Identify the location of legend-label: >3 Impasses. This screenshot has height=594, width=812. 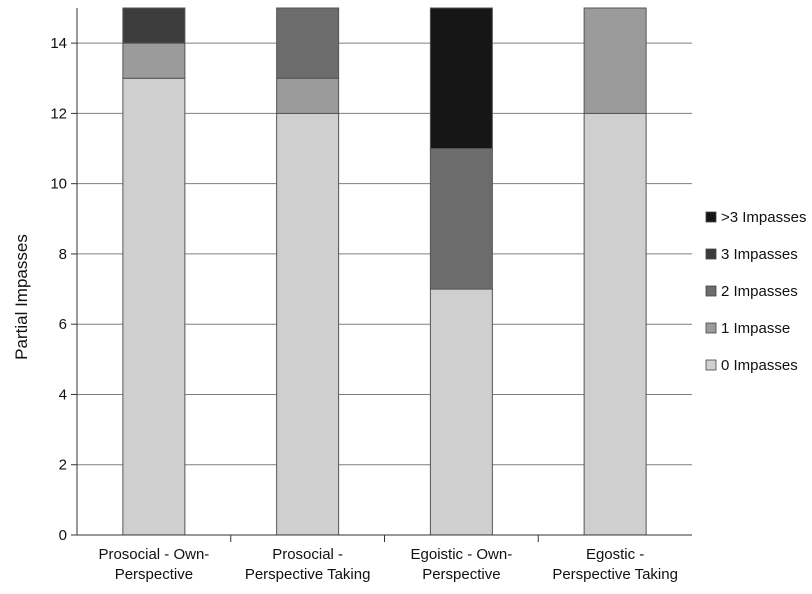
(763, 217).